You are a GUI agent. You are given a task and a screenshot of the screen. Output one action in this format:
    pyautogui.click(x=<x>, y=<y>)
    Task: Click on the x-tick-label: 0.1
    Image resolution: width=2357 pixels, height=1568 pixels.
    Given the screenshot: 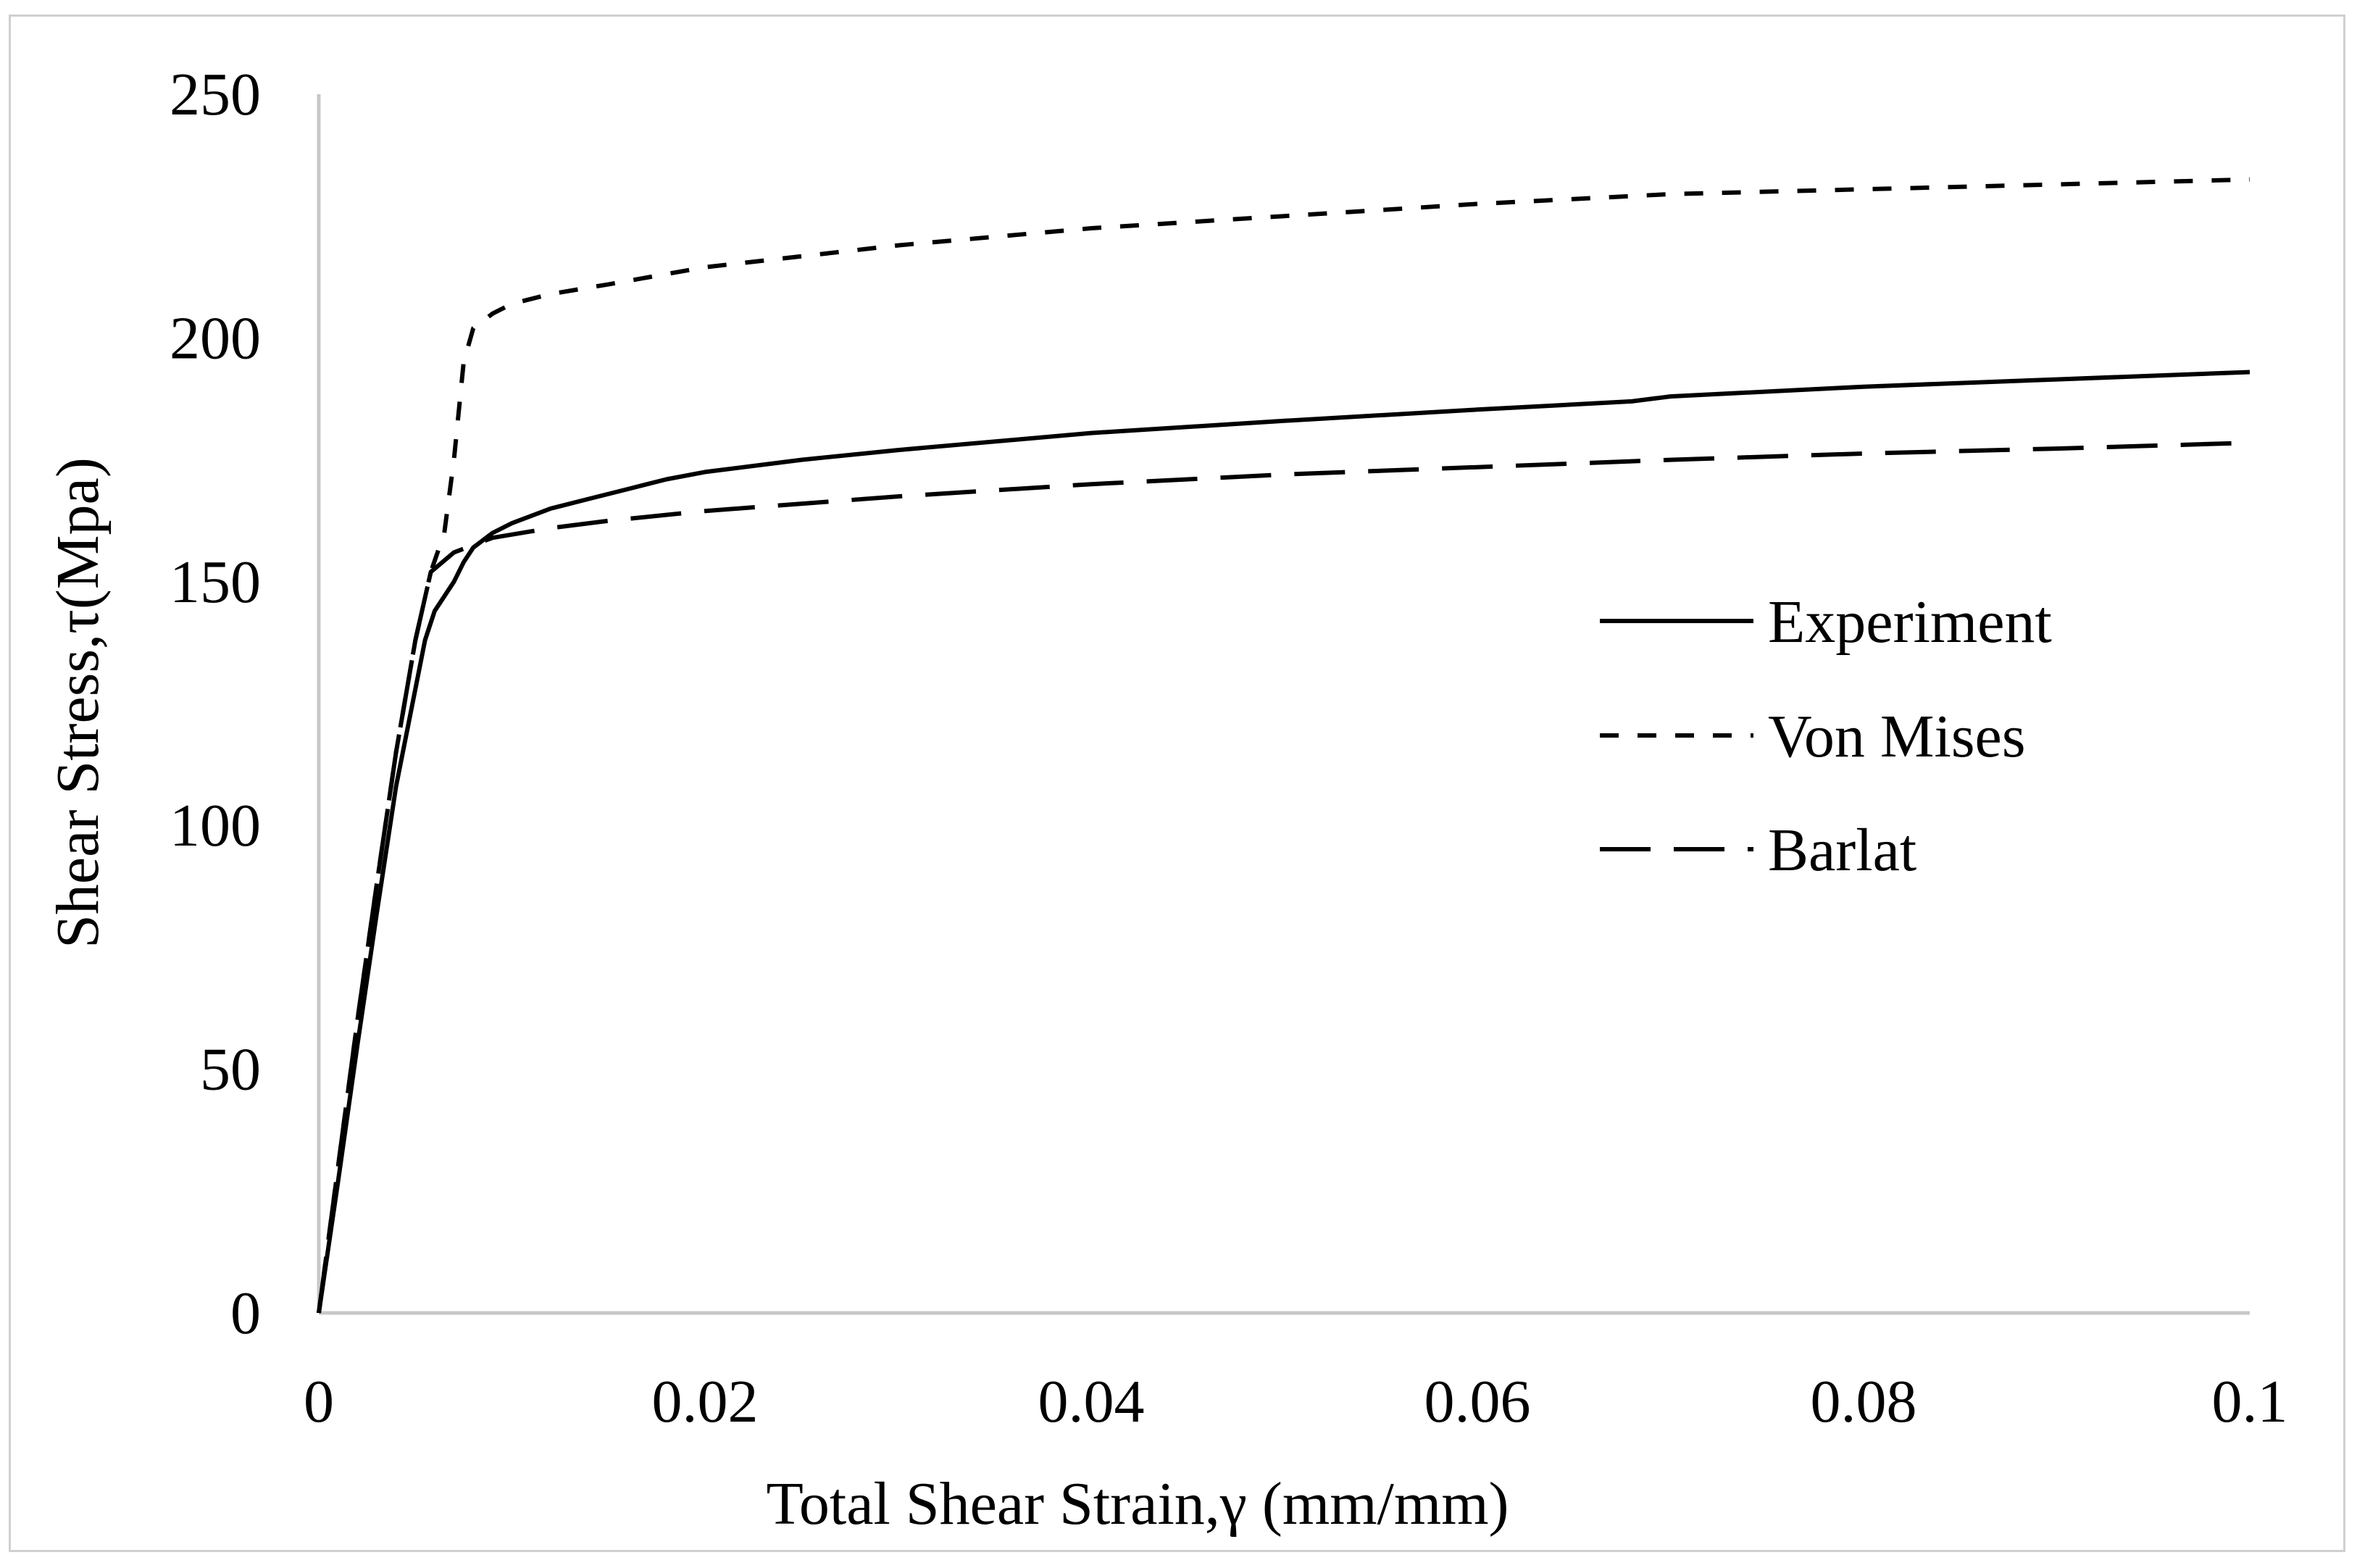 What is the action you would take?
    pyautogui.click(x=2250, y=1401)
    